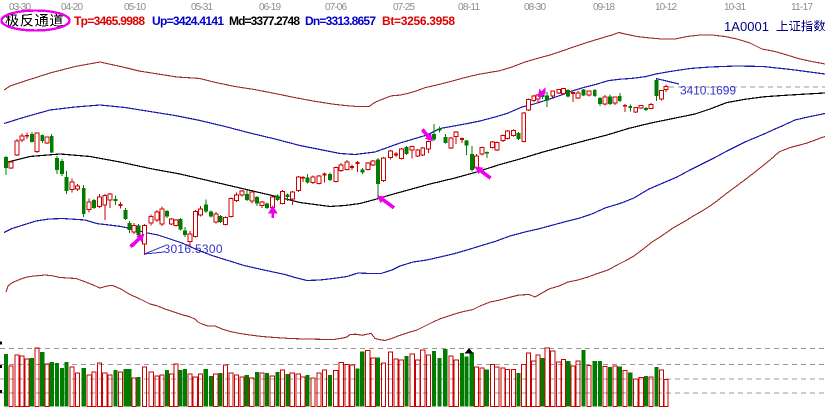 The image size is (825, 407). I want to click on svg-text: 03-30, so click(20, 7).